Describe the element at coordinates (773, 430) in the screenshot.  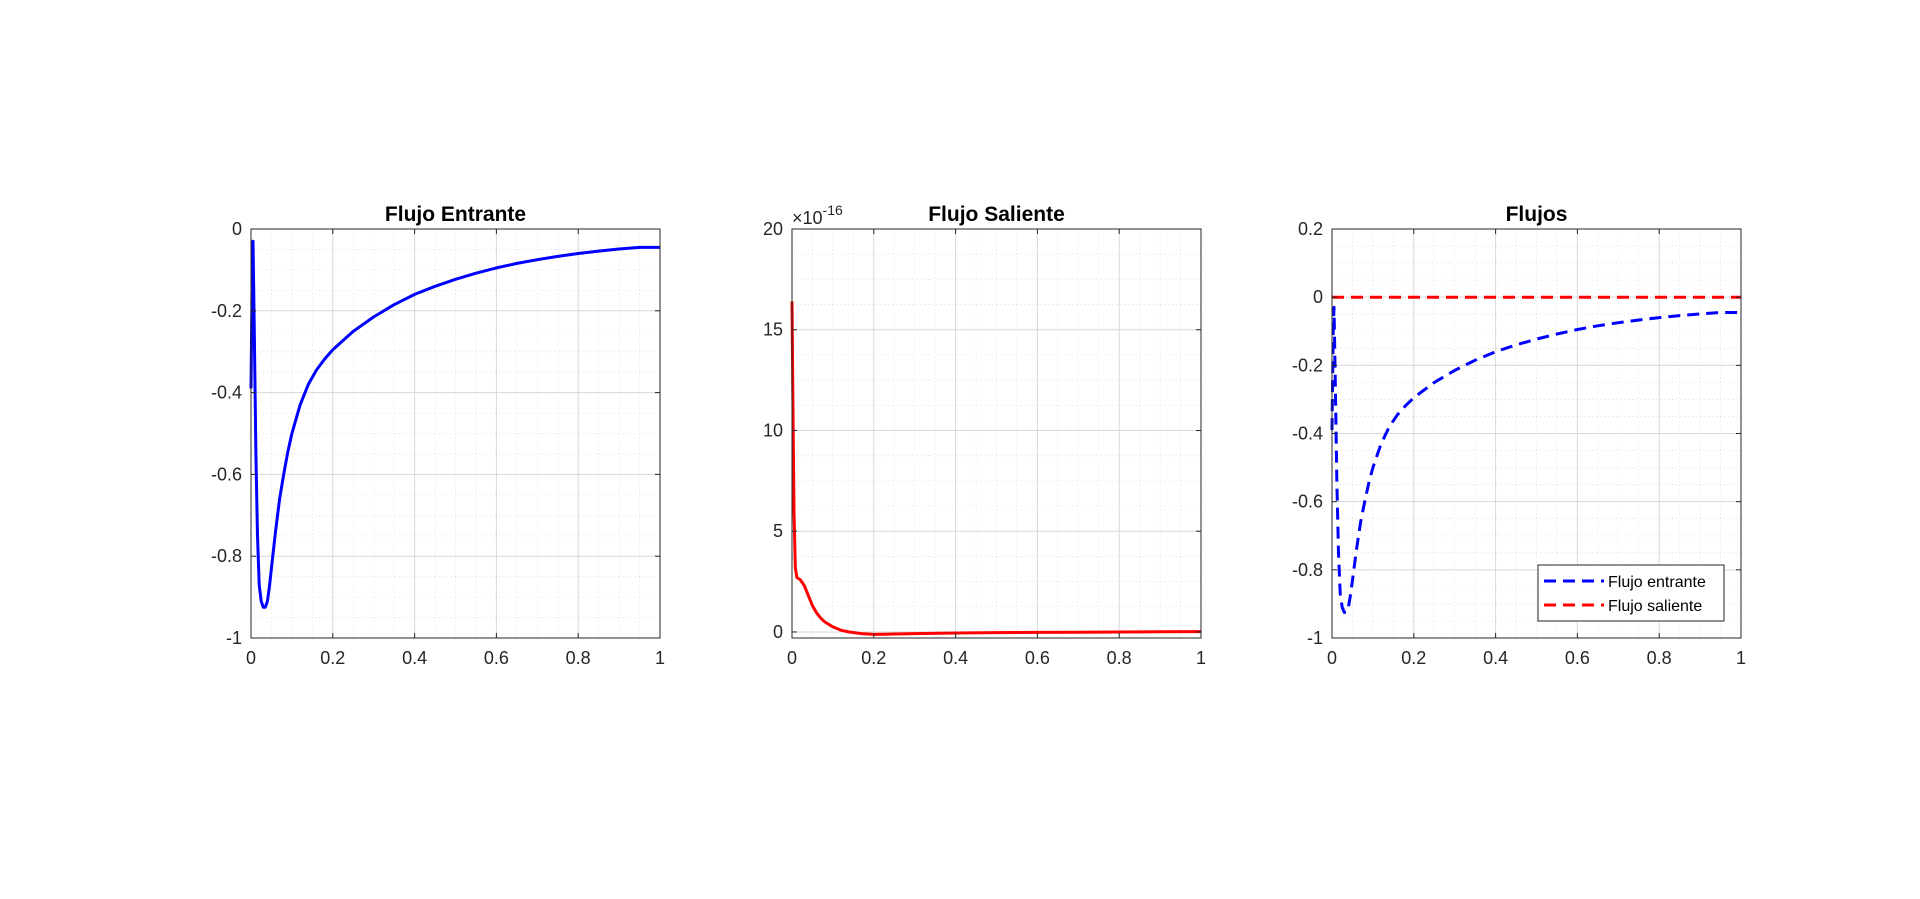
I see `y-tick-label: 10` at that location.